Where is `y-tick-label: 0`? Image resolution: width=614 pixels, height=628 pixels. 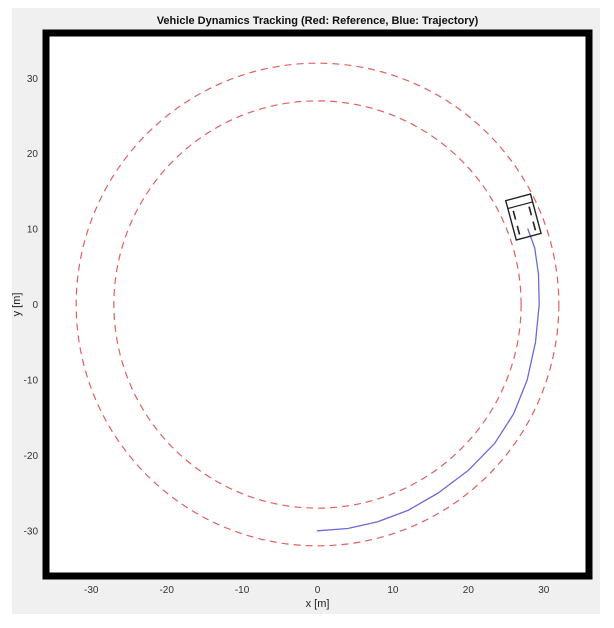 y-tick-label: 0 is located at coordinates (35, 305).